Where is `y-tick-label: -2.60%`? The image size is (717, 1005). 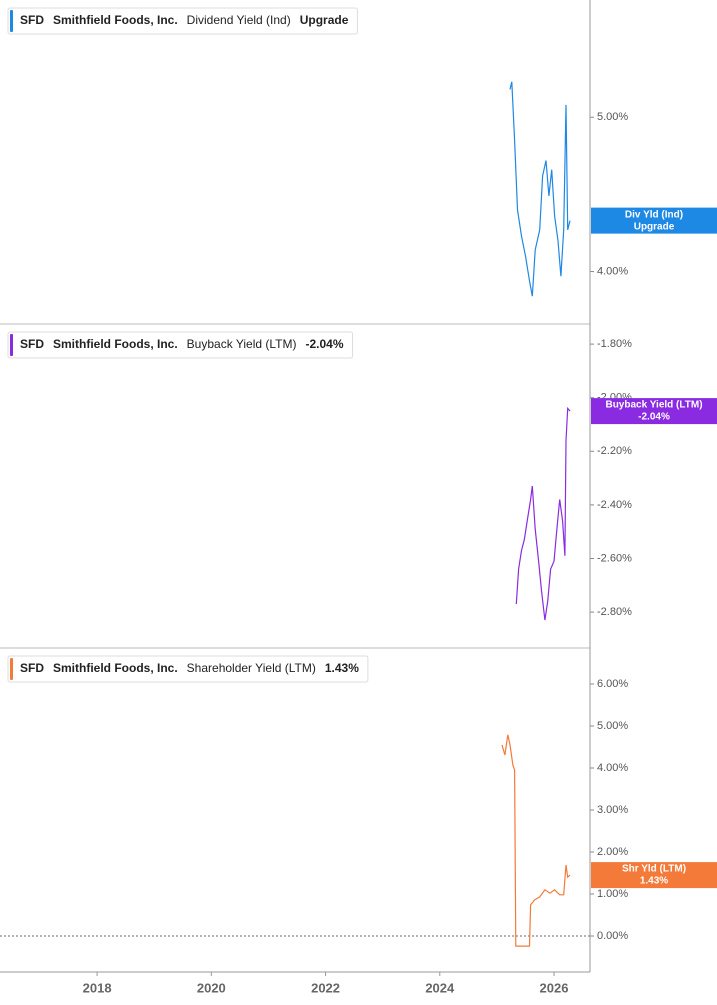
y-tick-label: -2.60% is located at coordinates (614, 558).